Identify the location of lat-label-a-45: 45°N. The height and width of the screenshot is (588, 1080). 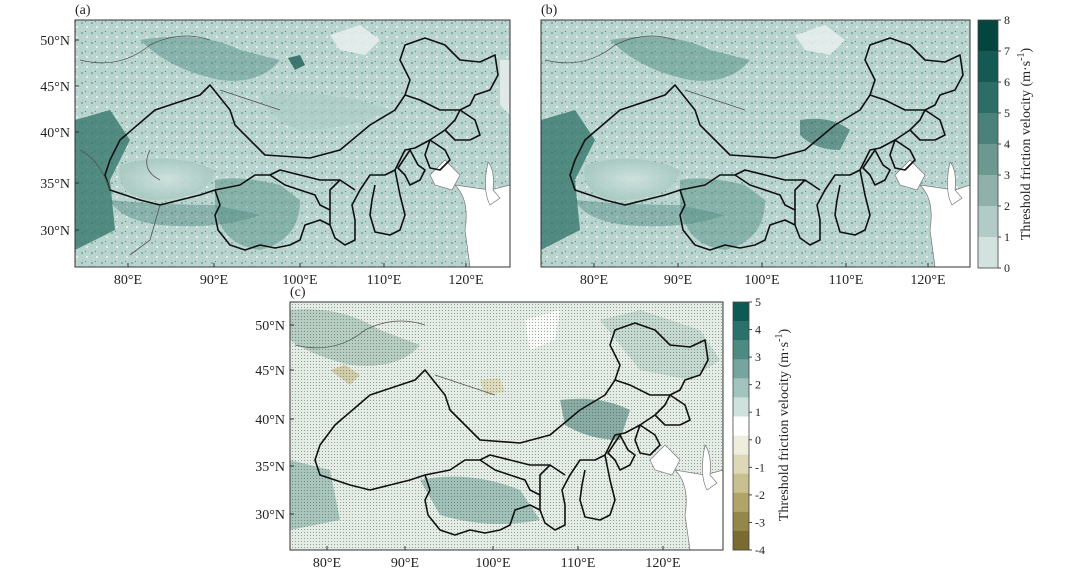
(55, 87).